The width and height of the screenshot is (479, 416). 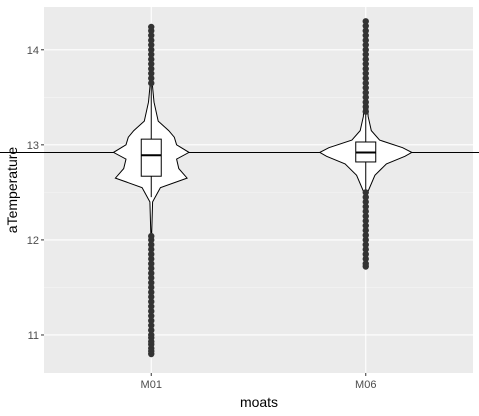 What do you see at coordinates (35, 193) in the screenshot?
I see `y-axis-ticks: 11 12 13 14` at bounding box center [35, 193].